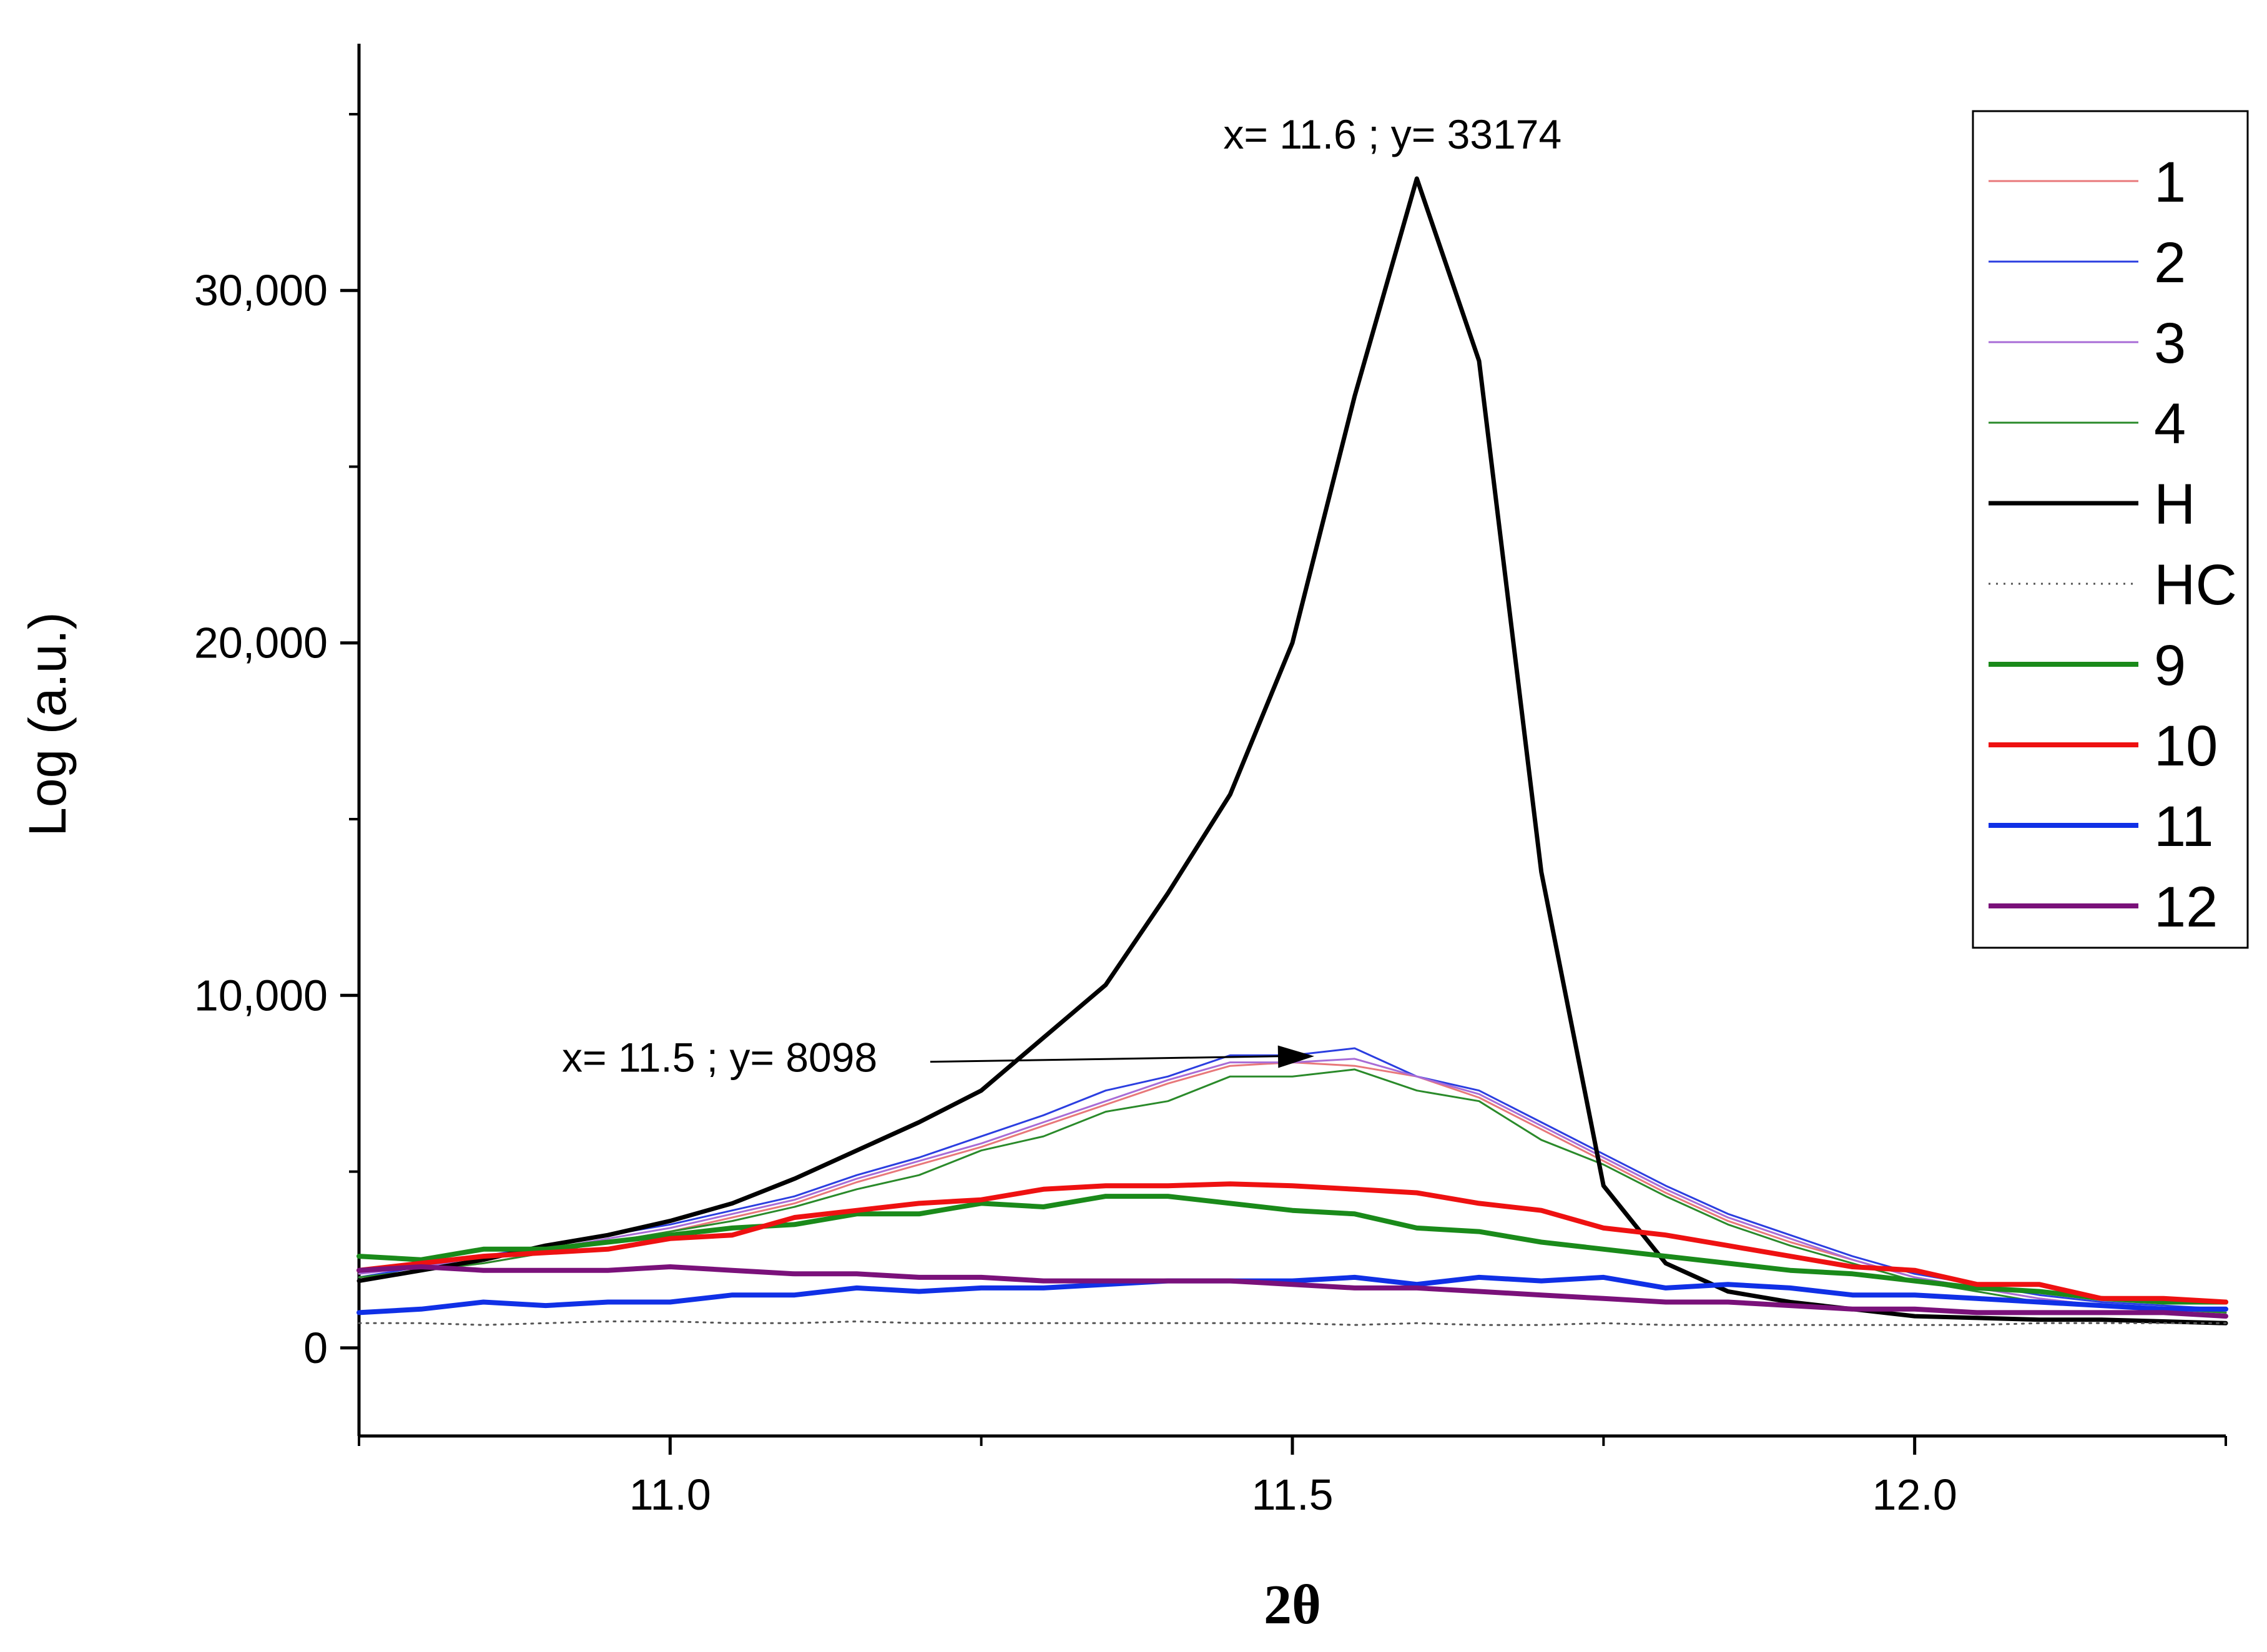 The image size is (2267, 1652). Describe the element at coordinates (1292, 1494) in the screenshot. I see `x-tick-label: 11.5` at that location.